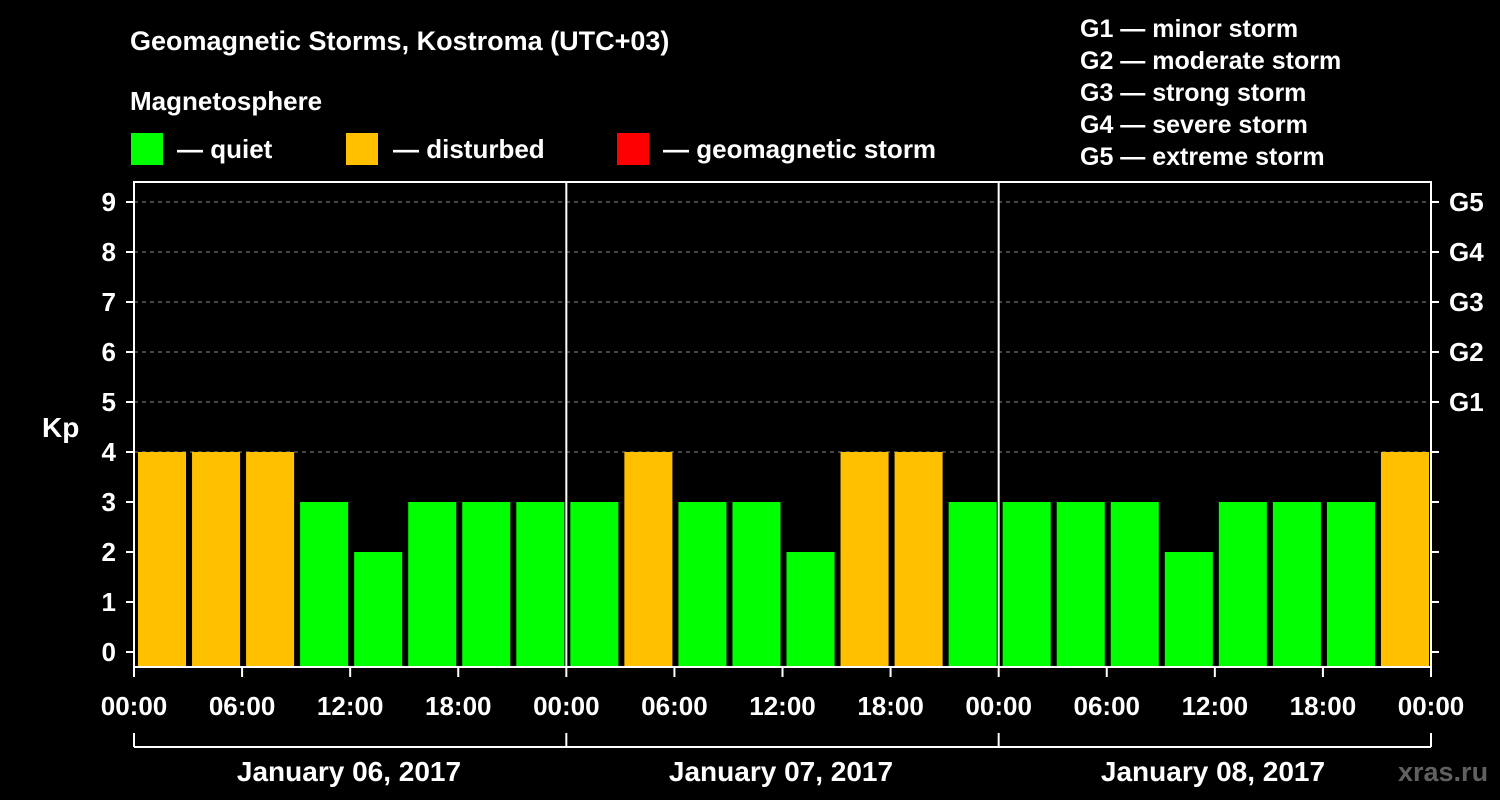  Describe the element at coordinates (60, 427) in the screenshot. I see `y-axis-label: Kp` at that location.